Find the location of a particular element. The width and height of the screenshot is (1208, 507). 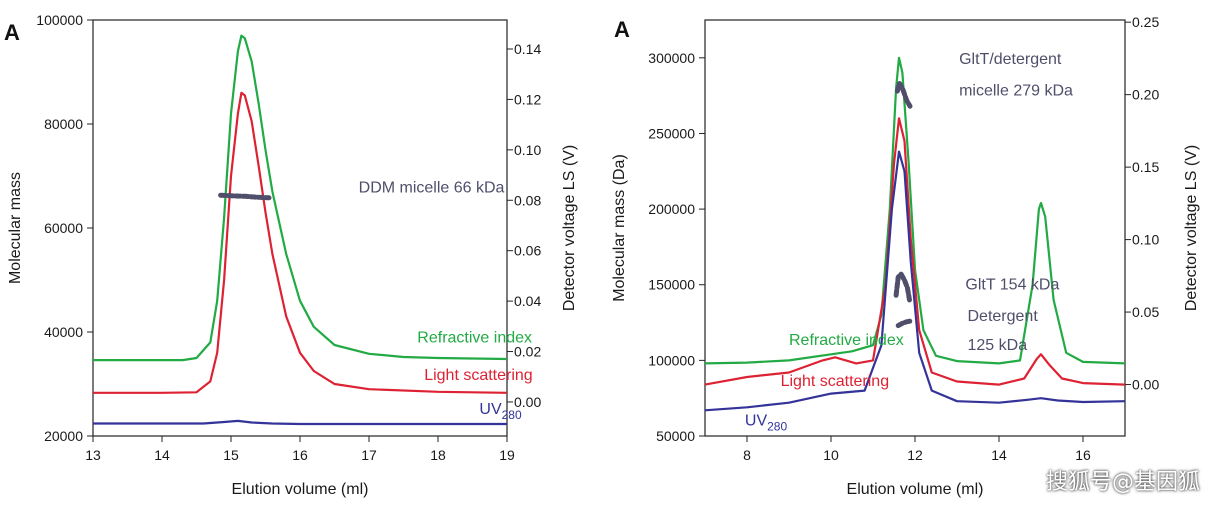

y-axis-label: Molecular mass (Da) is located at coordinates (619, 228).